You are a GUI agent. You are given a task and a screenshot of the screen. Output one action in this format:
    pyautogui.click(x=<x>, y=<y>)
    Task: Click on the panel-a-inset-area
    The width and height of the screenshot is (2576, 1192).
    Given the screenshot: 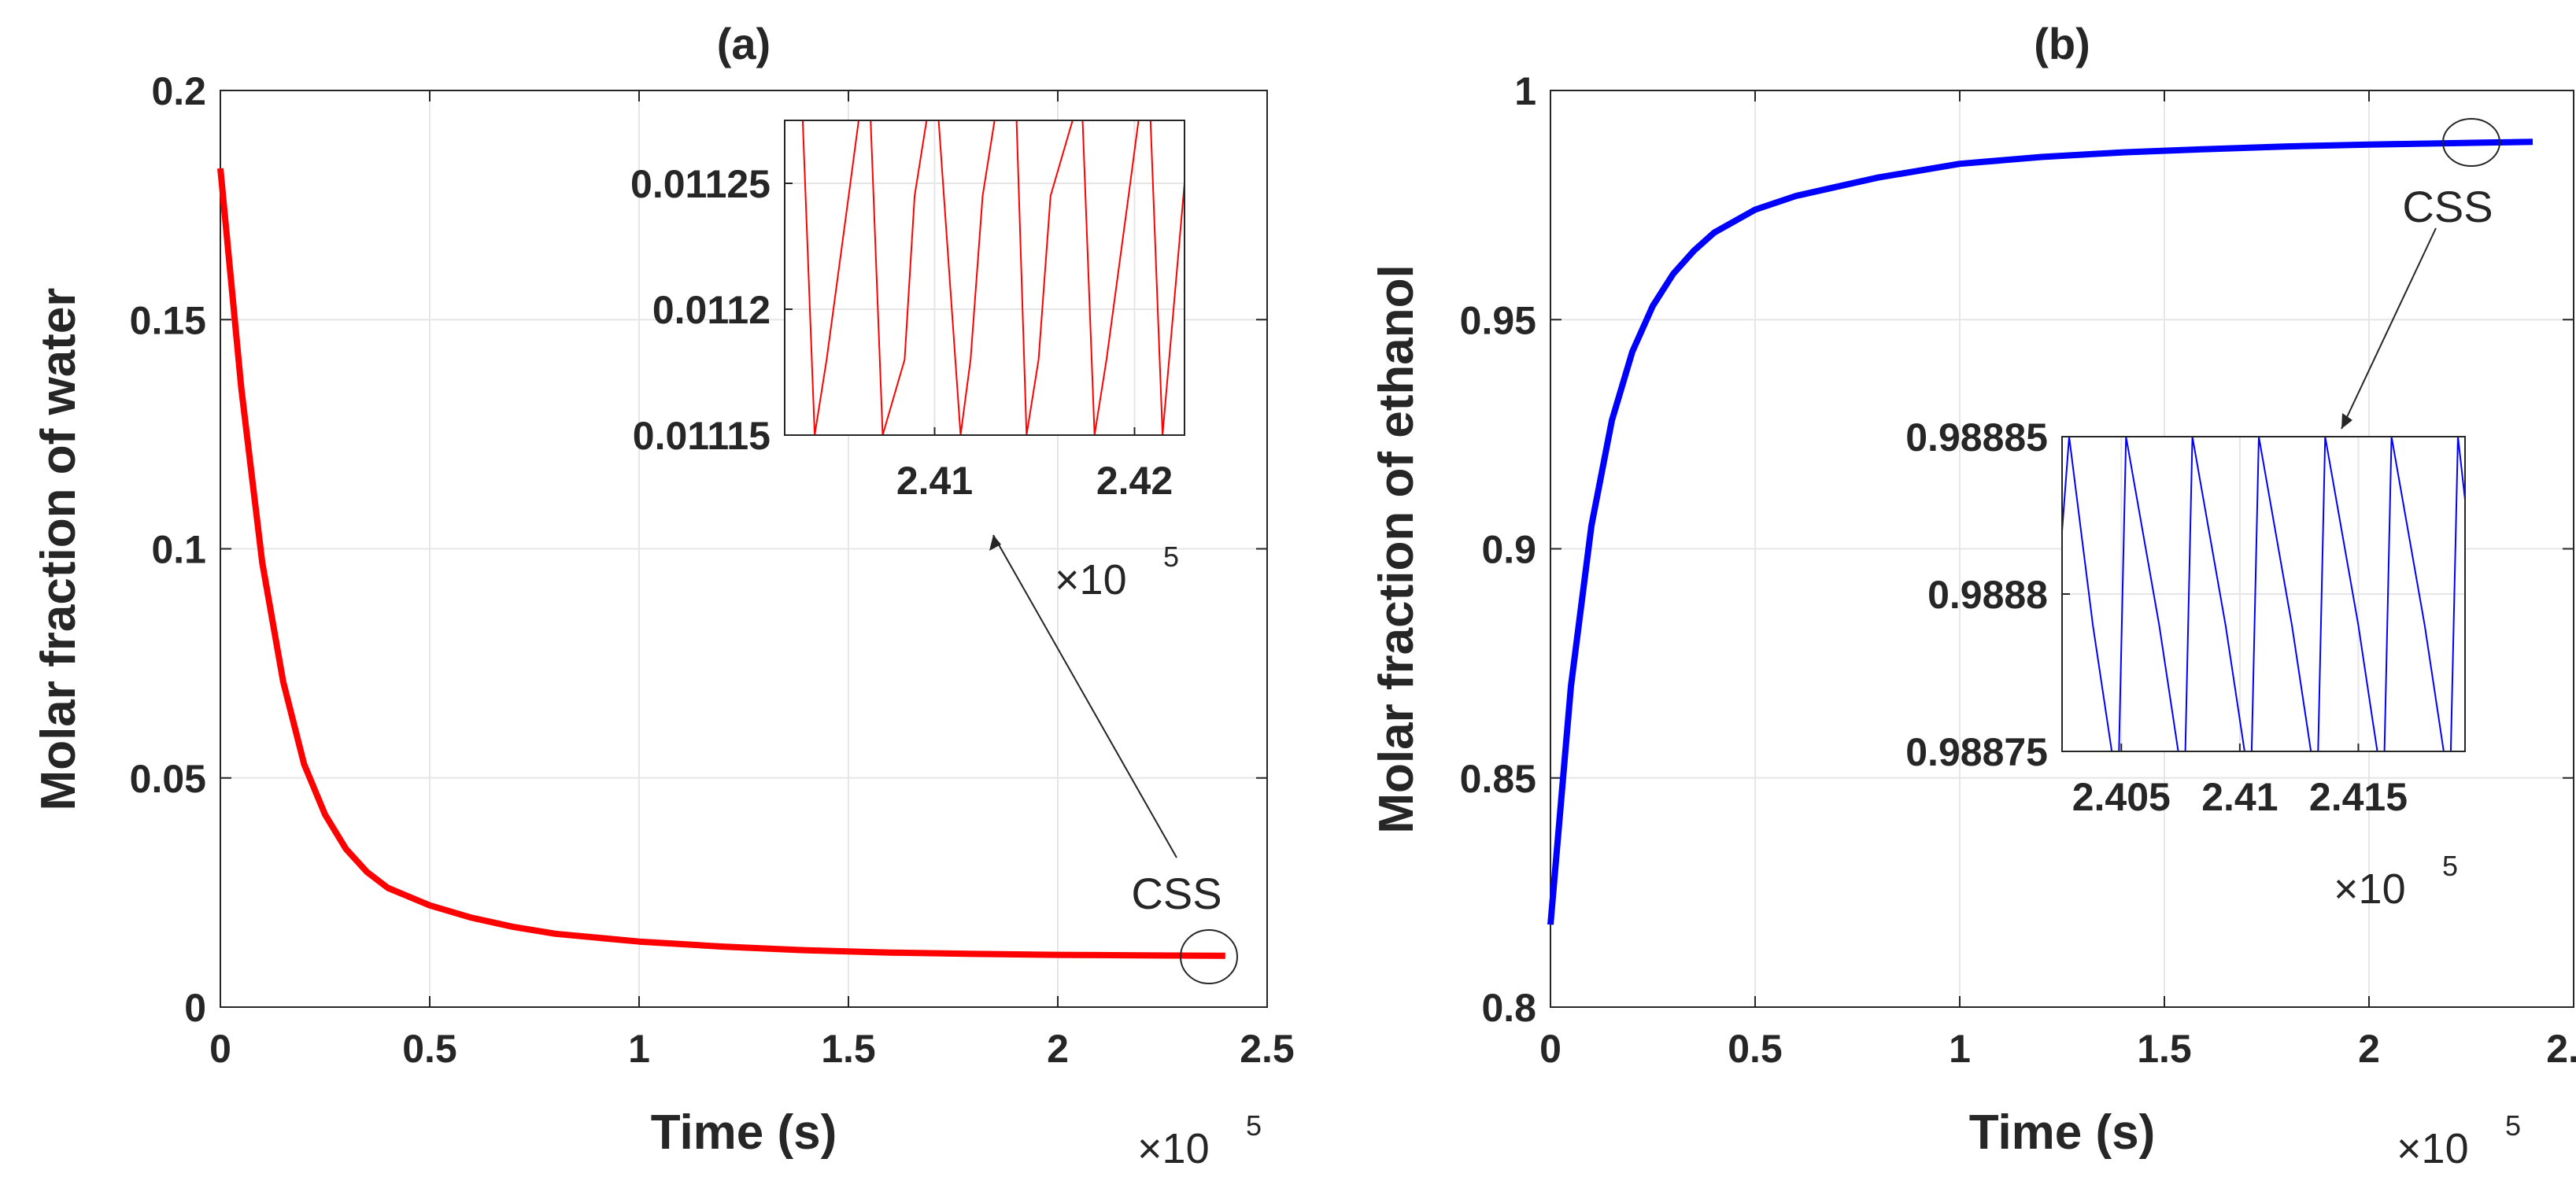 What is the action you would take?
    pyautogui.click(x=985, y=277)
    